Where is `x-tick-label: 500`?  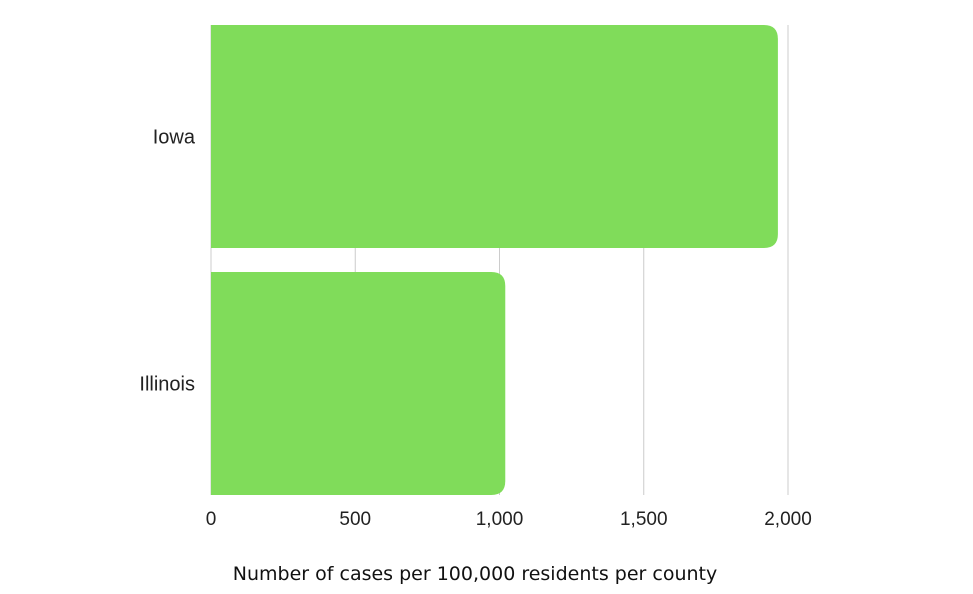
x-tick-label: 500 is located at coordinates (355, 519).